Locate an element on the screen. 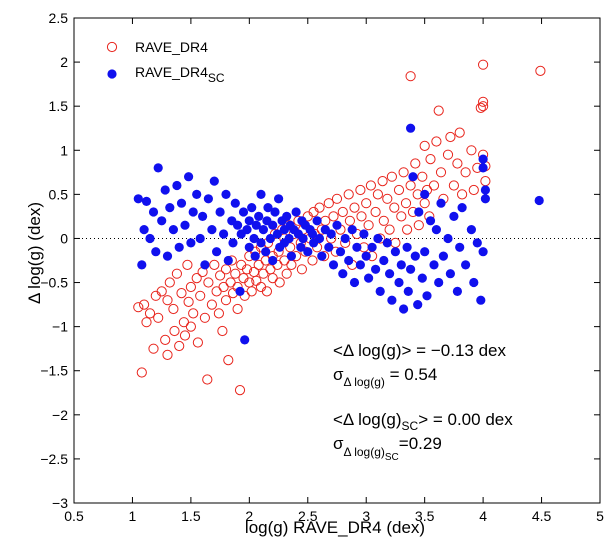 Image resolution: width=610 pixels, height=540 pixels. legend-label-rave-dr4-sc-text: RAVE_DR4 is located at coordinates (171, 72).